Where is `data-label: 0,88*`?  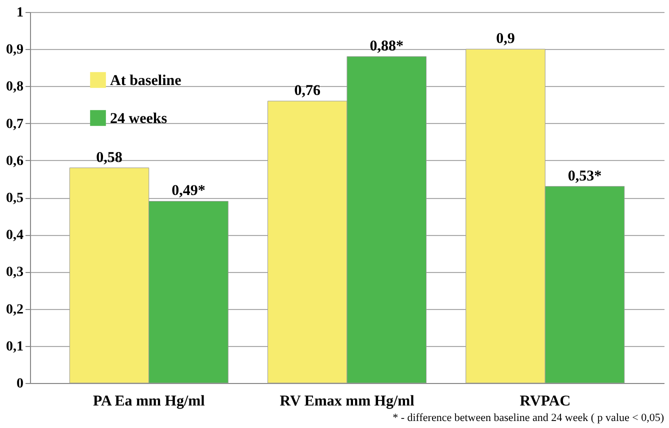 data-label: 0,88* is located at coordinates (387, 46).